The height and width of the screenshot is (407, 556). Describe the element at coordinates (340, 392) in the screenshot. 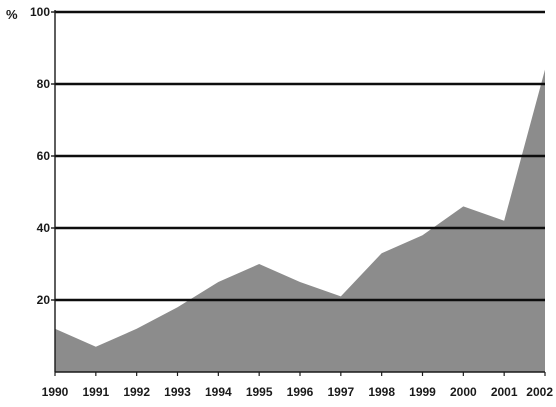

I see `x-tick-label-1997: 1997` at that location.